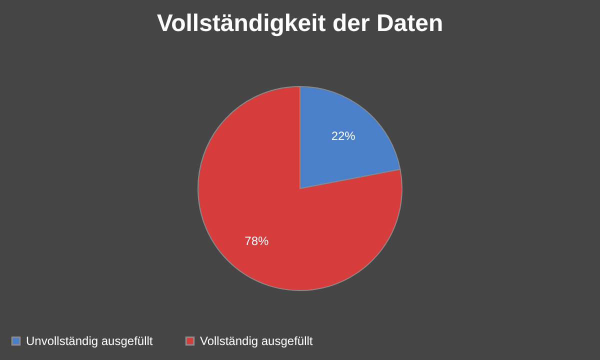 The image size is (600, 360). Describe the element at coordinates (300, 23) in the screenshot. I see `chart-title: Vollständigkeit der Daten` at that location.